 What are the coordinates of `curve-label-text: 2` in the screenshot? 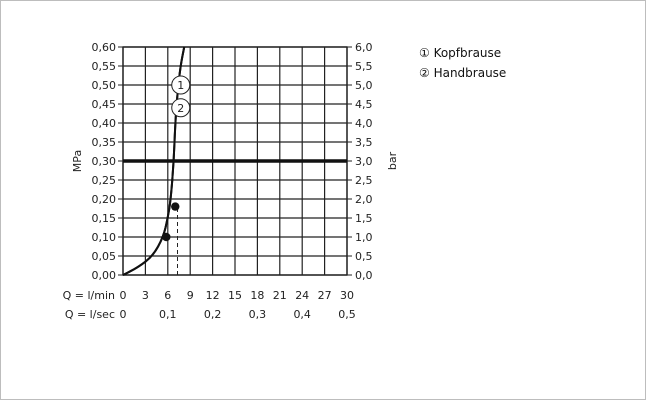 It's located at (180, 108).